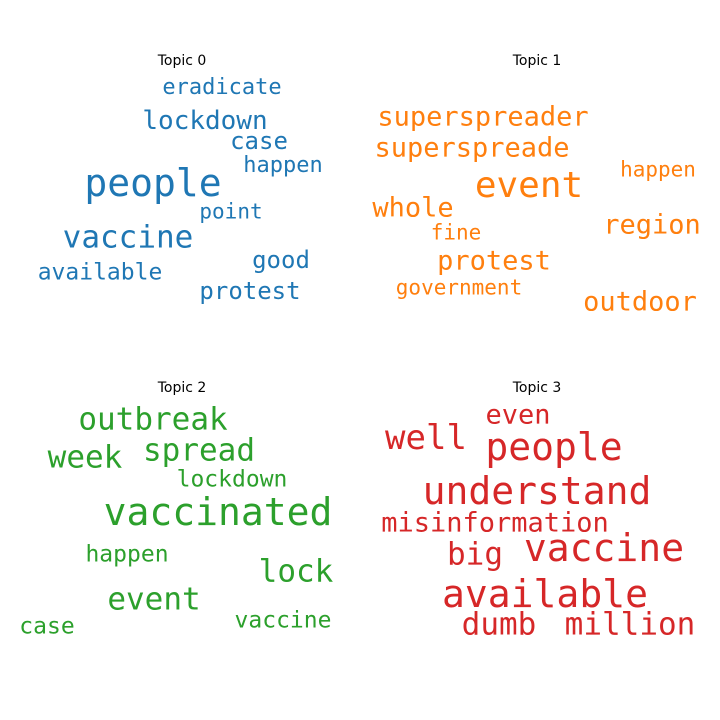 This screenshot has height=720, width=720. What do you see at coordinates (495, 523) in the screenshot?
I see `topic-3-word-misinformation: misinformation` at bounding box center [495, 523].